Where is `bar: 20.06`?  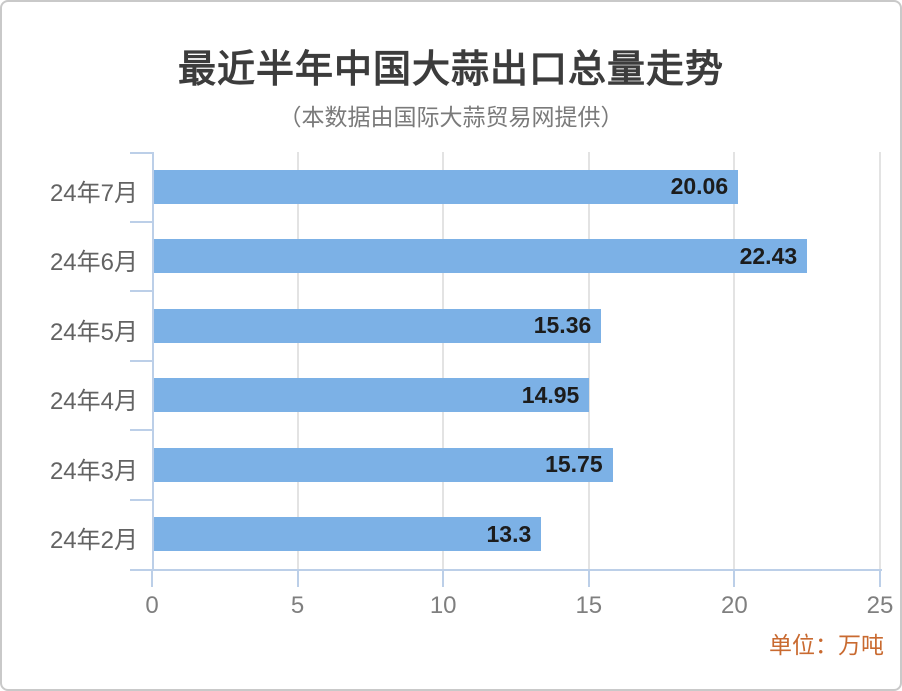
bar: 20.06 is located at coordinates (446, 186).